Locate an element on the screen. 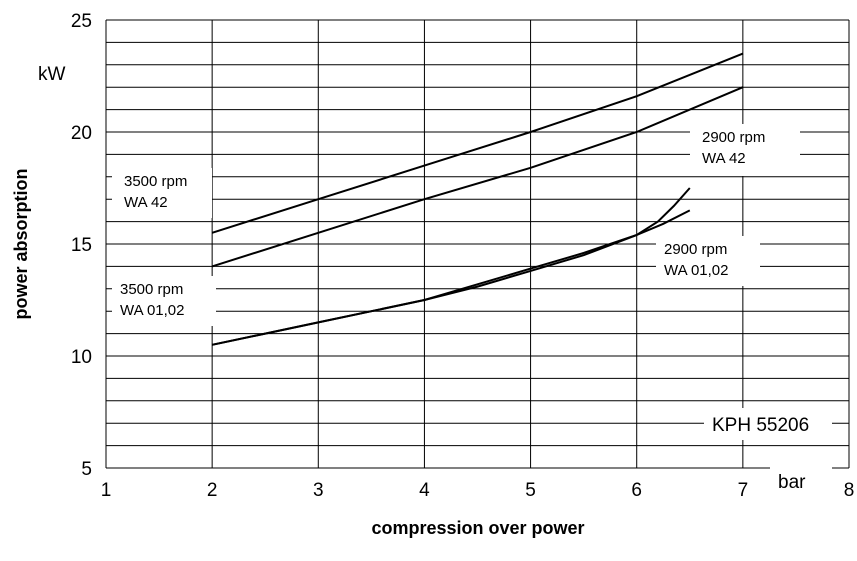 Image resolution: width=857 pixels, height=561 pixels. y-tick-label: 15 is located at coordinates (81, 245).